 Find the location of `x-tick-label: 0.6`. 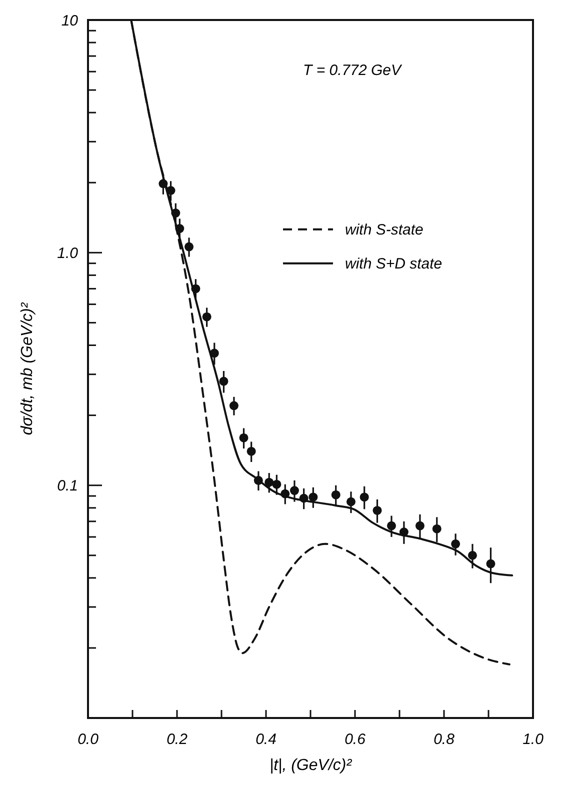

x-tick-label: 0.6 is located at coordinates (355, 739).